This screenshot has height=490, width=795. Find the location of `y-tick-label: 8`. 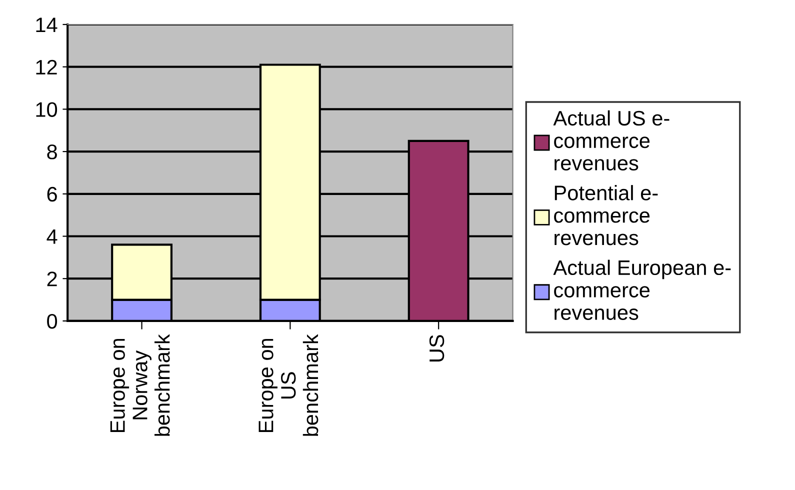

y-tick-label: 8 is located at coordinates (52, 152).